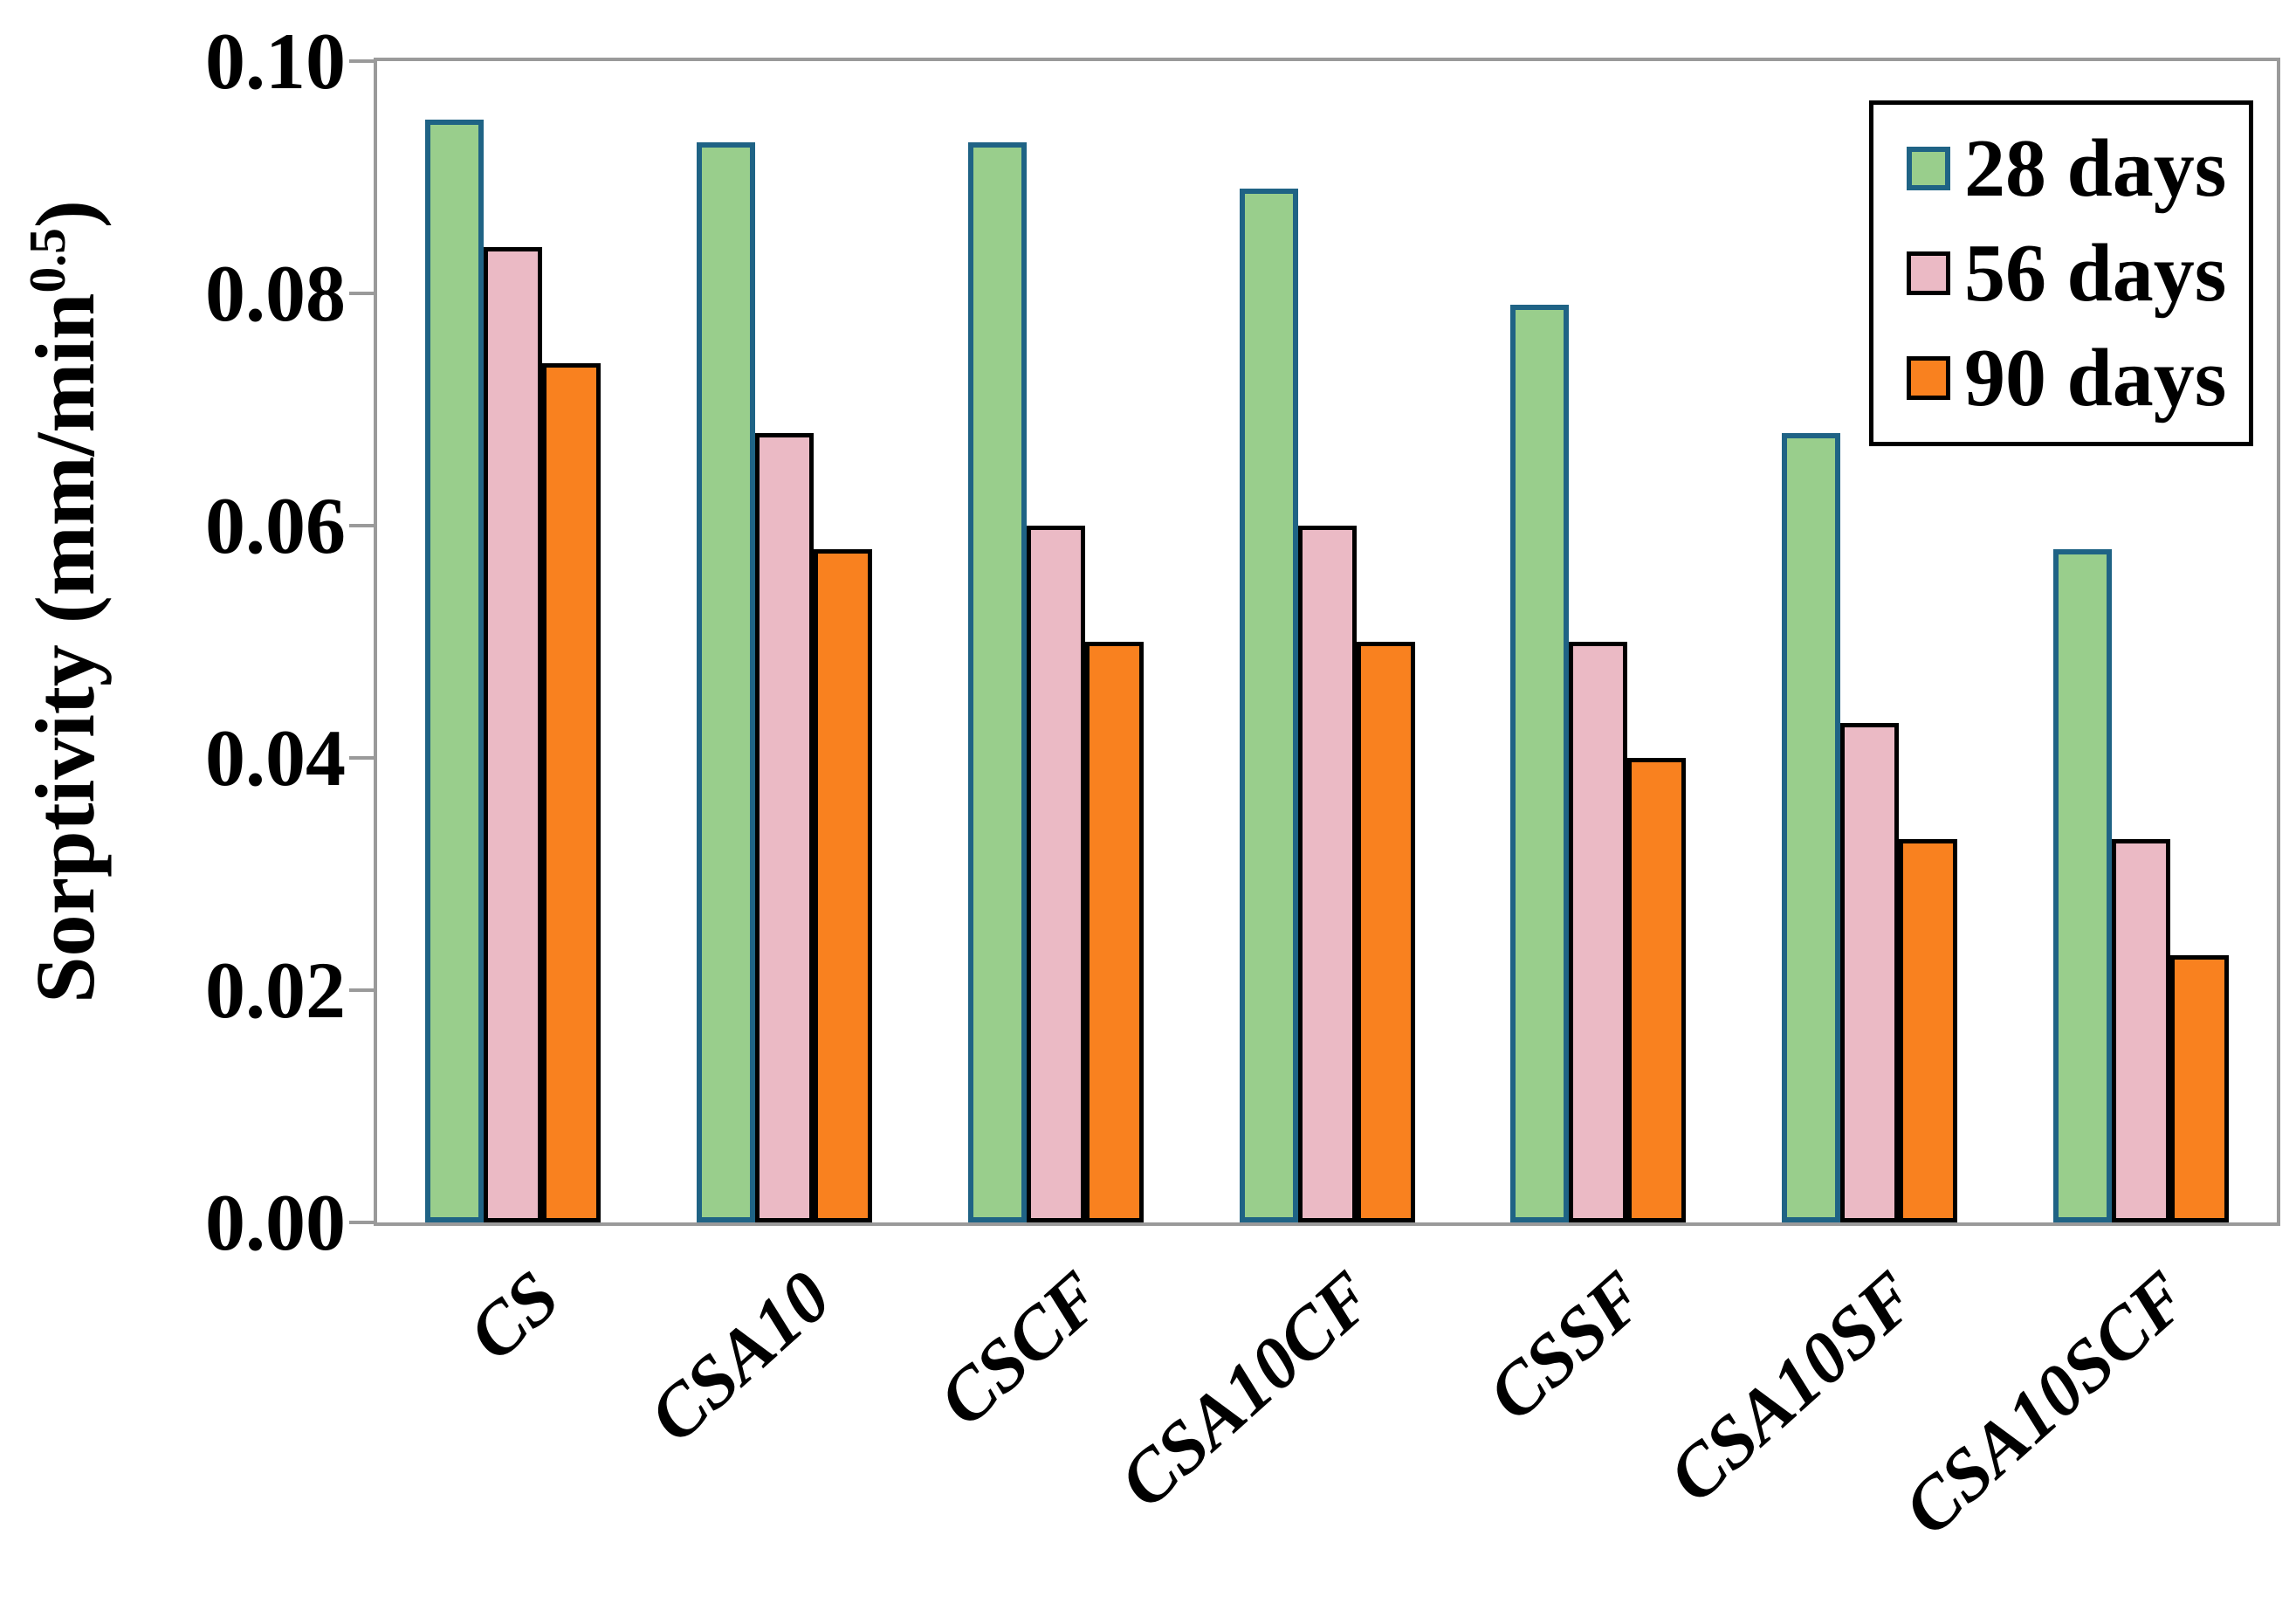 The width and height of the screenshot is (2296, 1604). I want to click on legend: 28 days 56 days 90 days, so click(2061, 273).